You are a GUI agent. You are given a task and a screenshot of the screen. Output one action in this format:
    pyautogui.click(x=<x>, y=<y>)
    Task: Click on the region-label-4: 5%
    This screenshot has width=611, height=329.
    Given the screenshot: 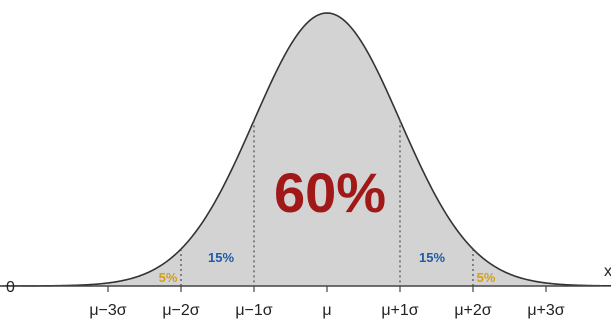 What is the action you would take?
    pyautogui.click(x=486, y=277)
    